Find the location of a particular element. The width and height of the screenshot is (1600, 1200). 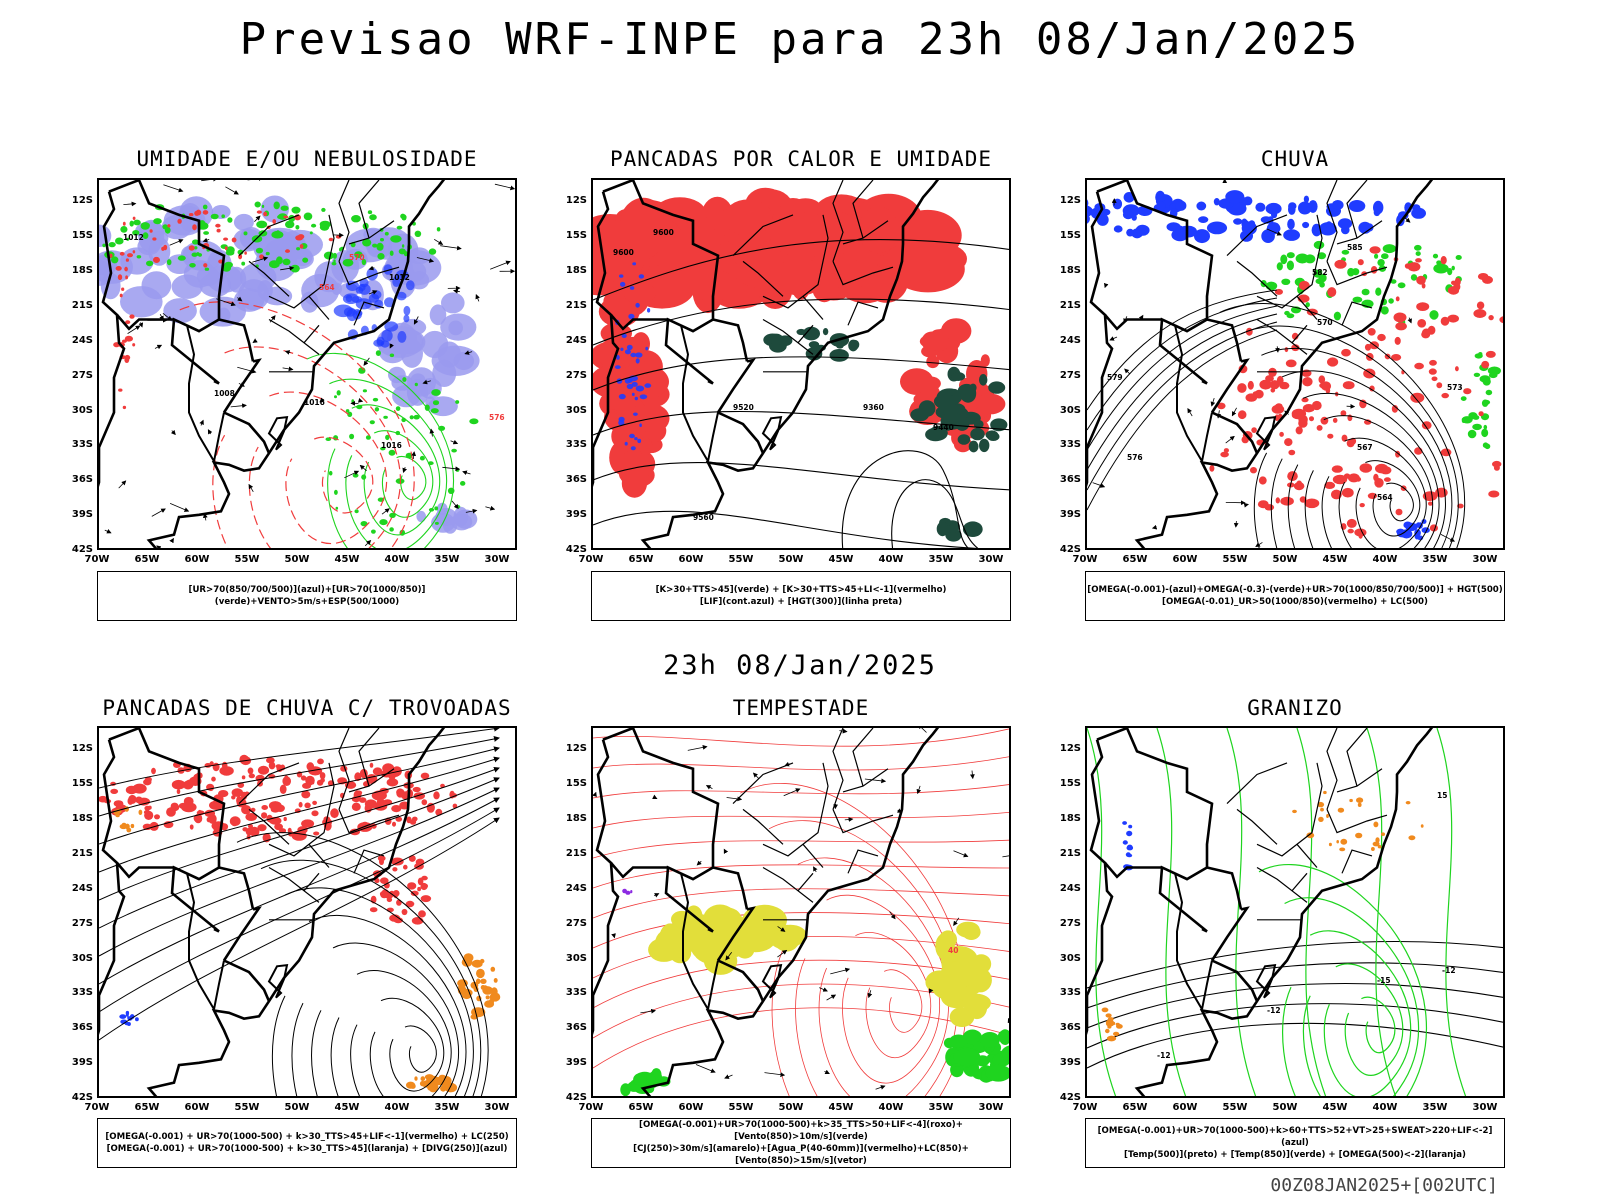

contour-value-label: 1012 is located at coordinates (133, 237).